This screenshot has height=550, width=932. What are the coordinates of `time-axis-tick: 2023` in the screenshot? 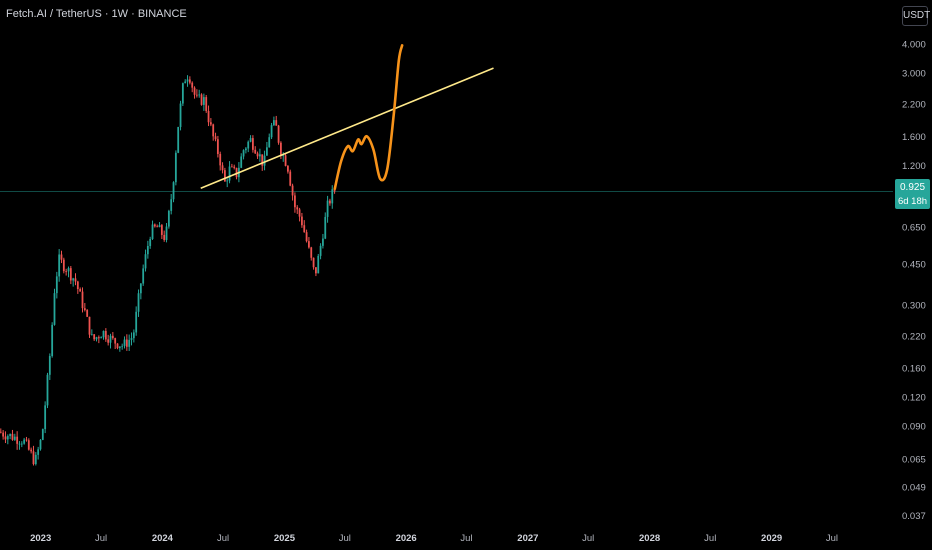 It's located at (40, 538).